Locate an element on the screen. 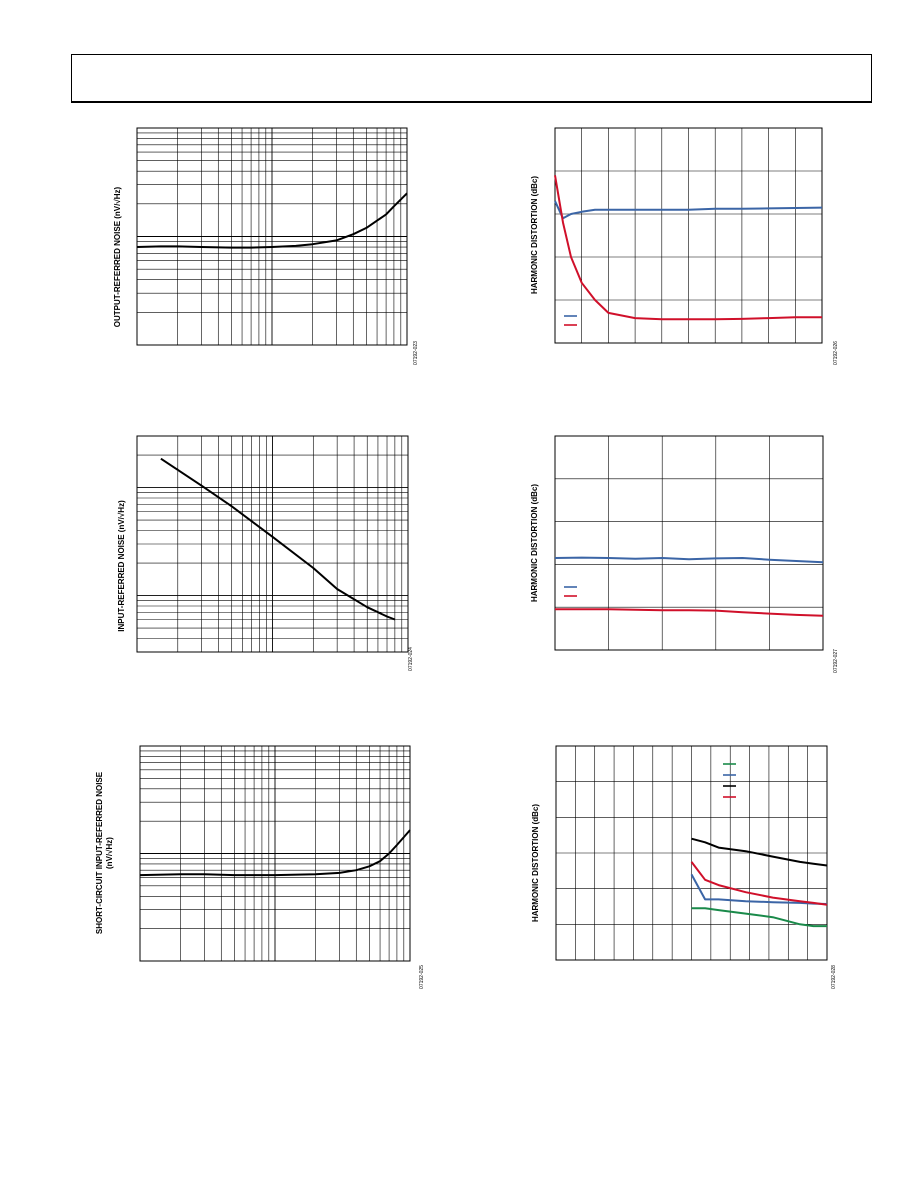  chart-2-svg is located at coordinates (272, 544).